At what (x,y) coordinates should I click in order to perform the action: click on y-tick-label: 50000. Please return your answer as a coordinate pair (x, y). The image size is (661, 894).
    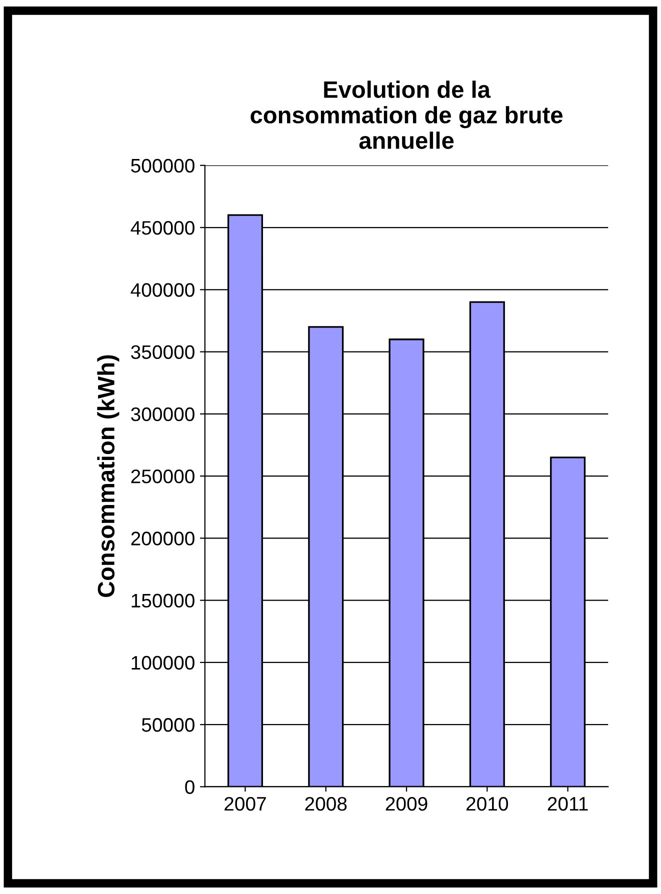
    Looking at the image, I should click on (168, 725).